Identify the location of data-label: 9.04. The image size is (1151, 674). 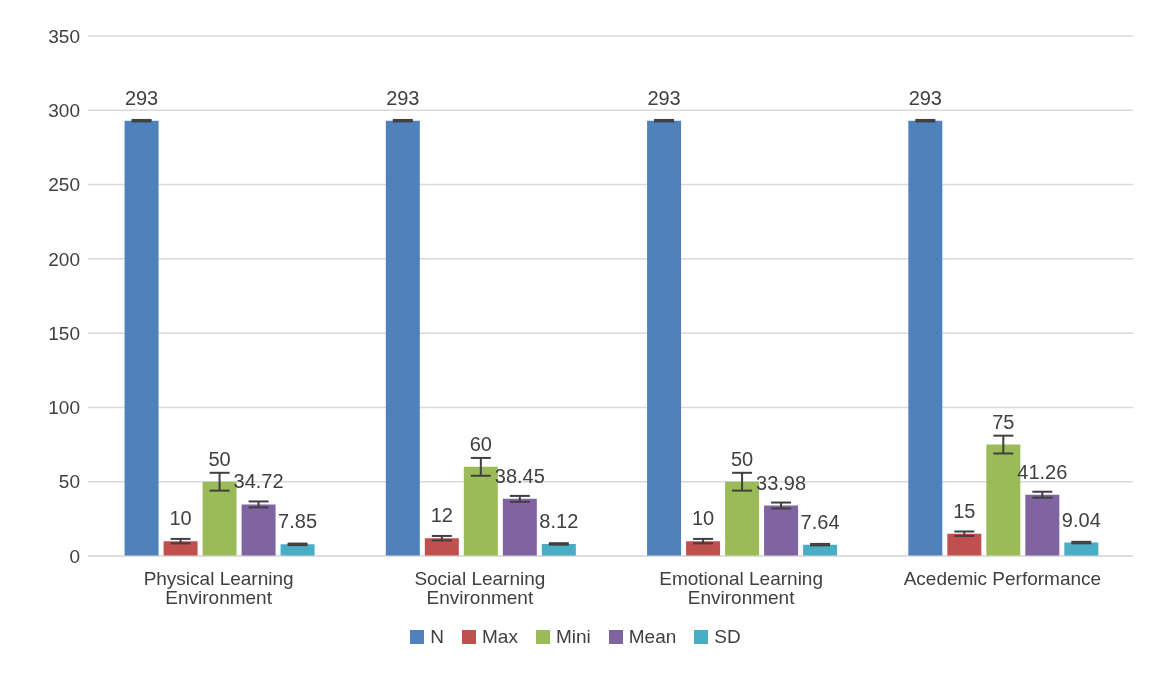
(1081, 519).